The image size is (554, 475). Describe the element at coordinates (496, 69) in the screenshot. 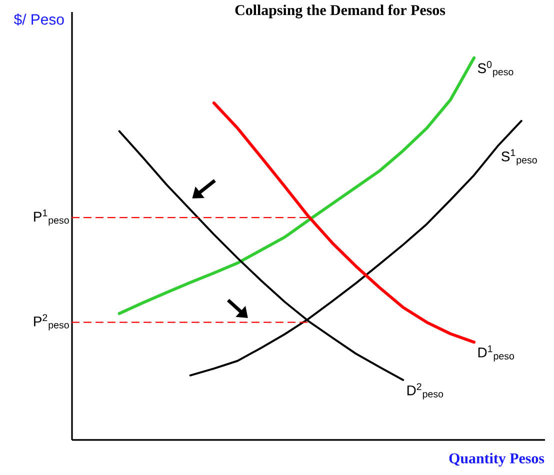

I see `series-label: S$^{0}$peso` at that location.